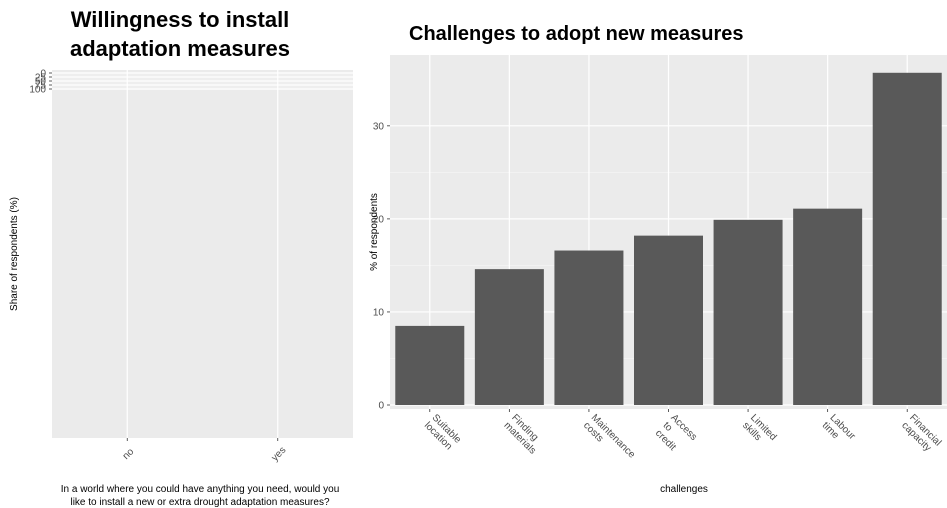 The image size is (947, 508). I want to click on chart-2-ytick-label: 30, so click(379, 126).